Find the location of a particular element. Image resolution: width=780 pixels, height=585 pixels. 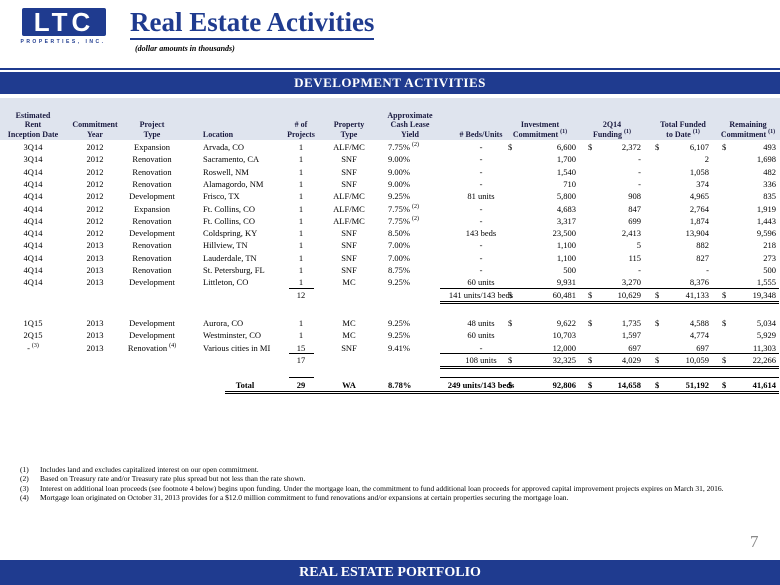

logo-sub: PROPERTIES, INC. is located at coordinates (63, 42).